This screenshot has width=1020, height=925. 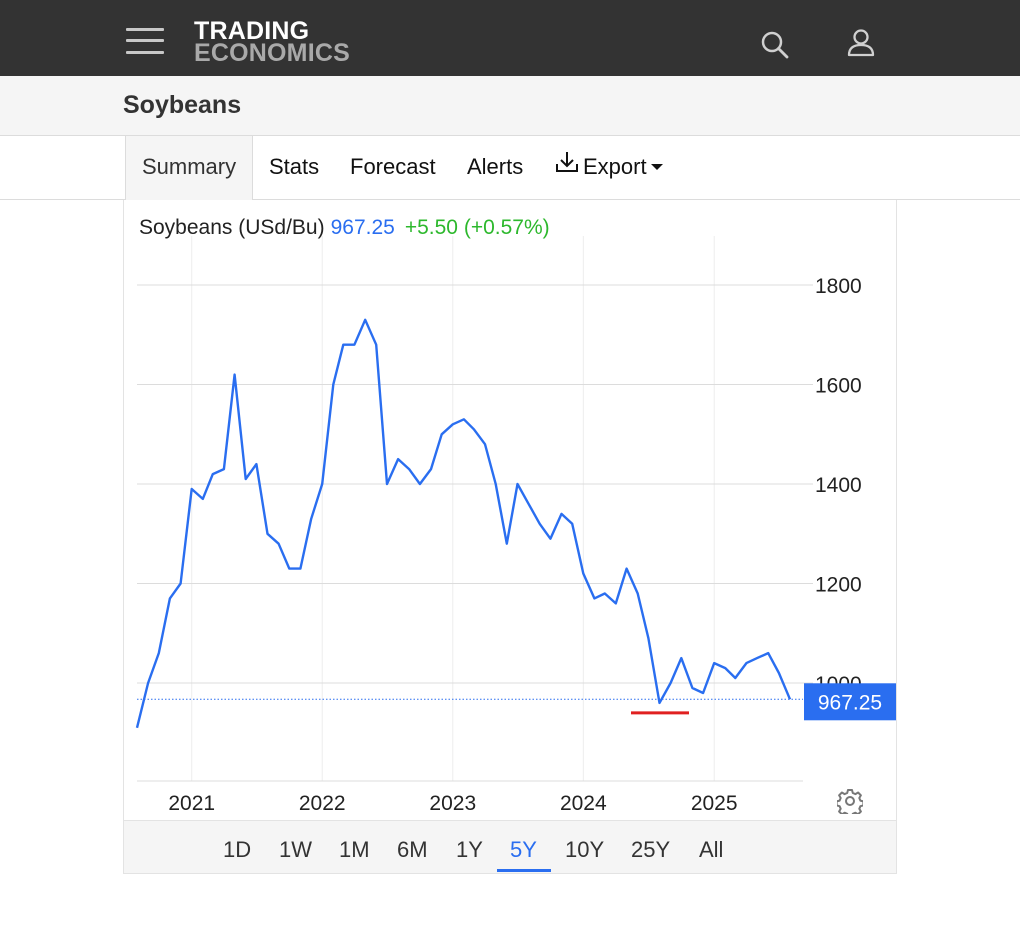 I want to click on y-tick-label: 1600, so click(x=838, y=386).